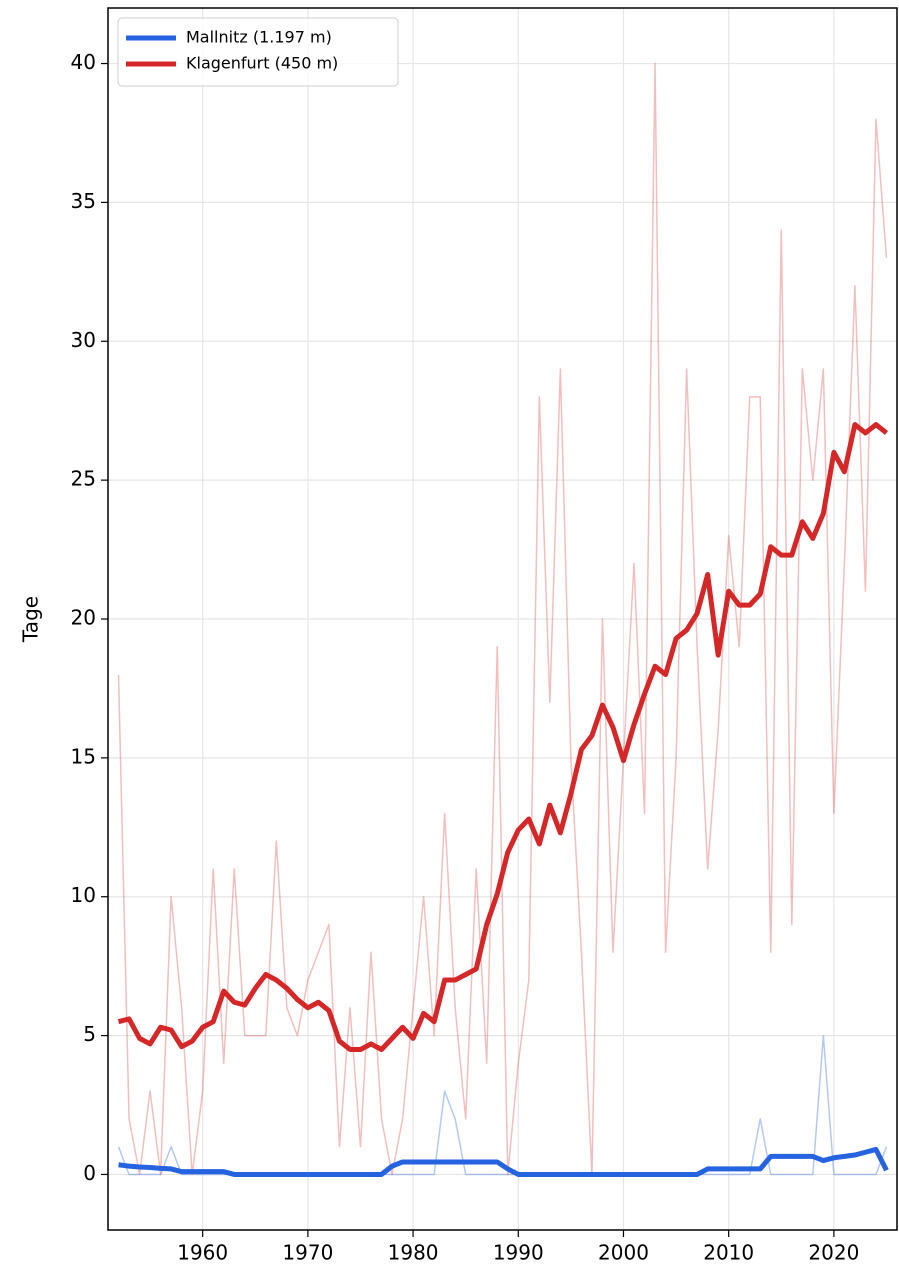 The width and height of the screenshot is (899, 1277). Describe the element at coordinates (413, 1253) in the screenshot. I see `x-tick-label: 1980` at that location.